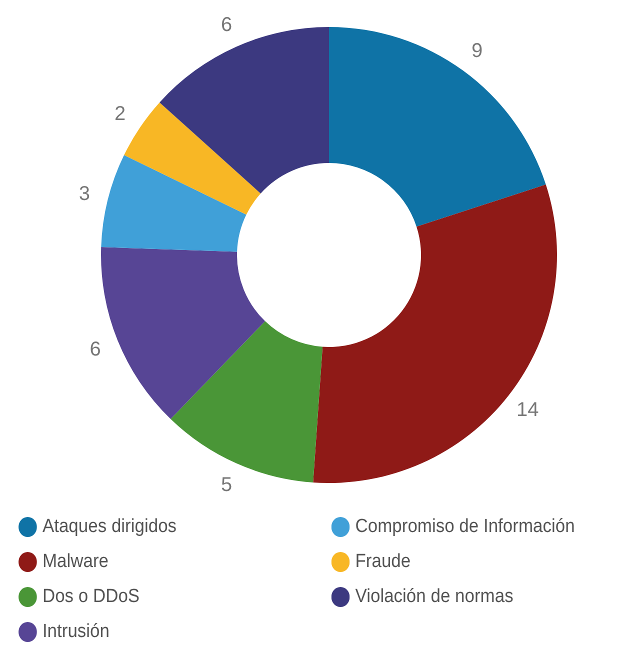 The height and width of the screenshot is (662, 627). I want to click on legend-label: Dos o DDoS, so click(91, 597).